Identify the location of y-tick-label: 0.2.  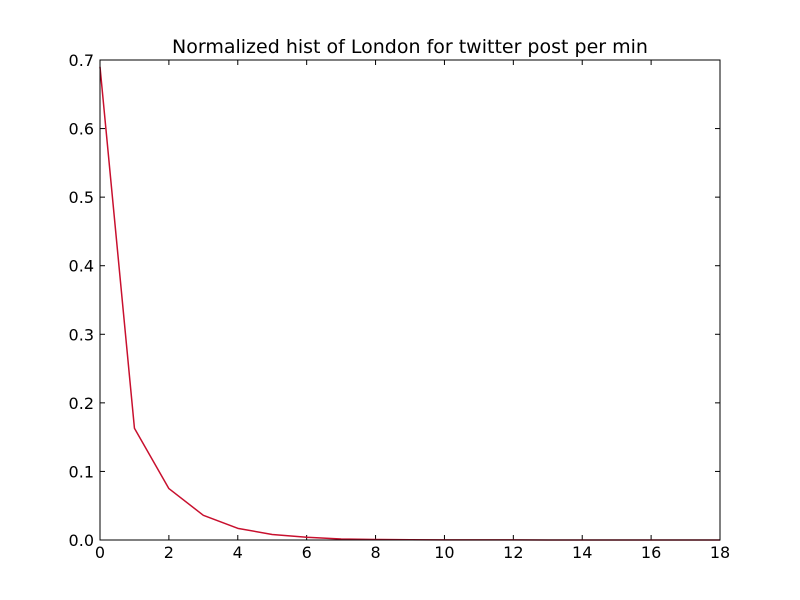
(81, 403).